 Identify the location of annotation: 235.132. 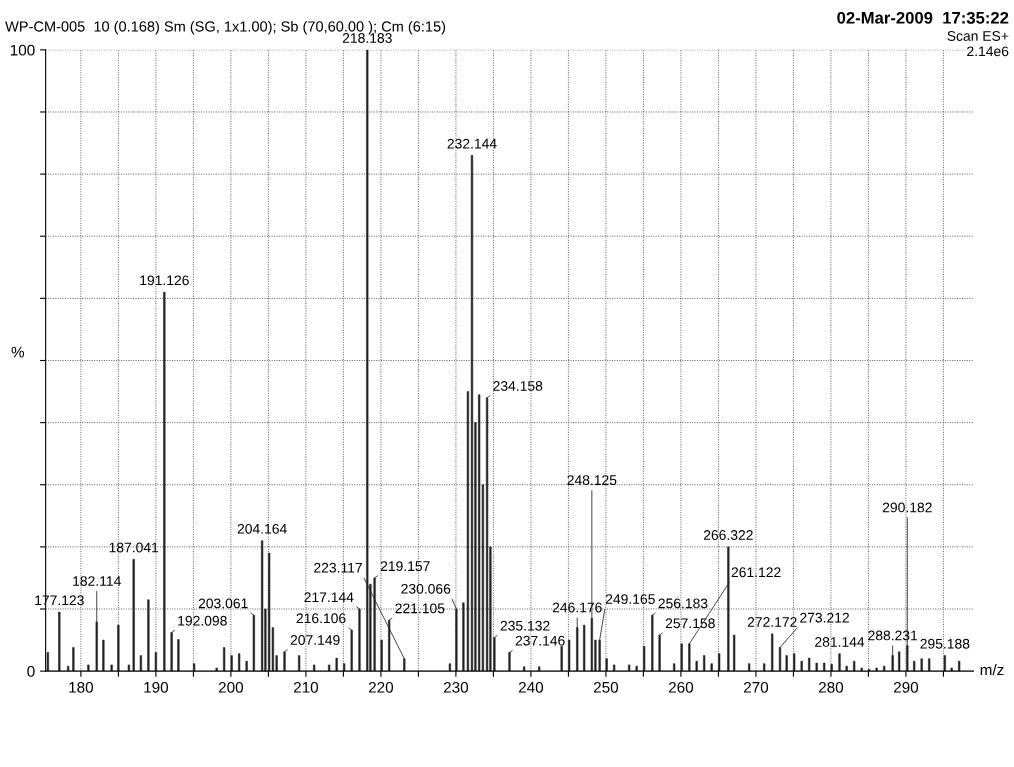
(525, 625).